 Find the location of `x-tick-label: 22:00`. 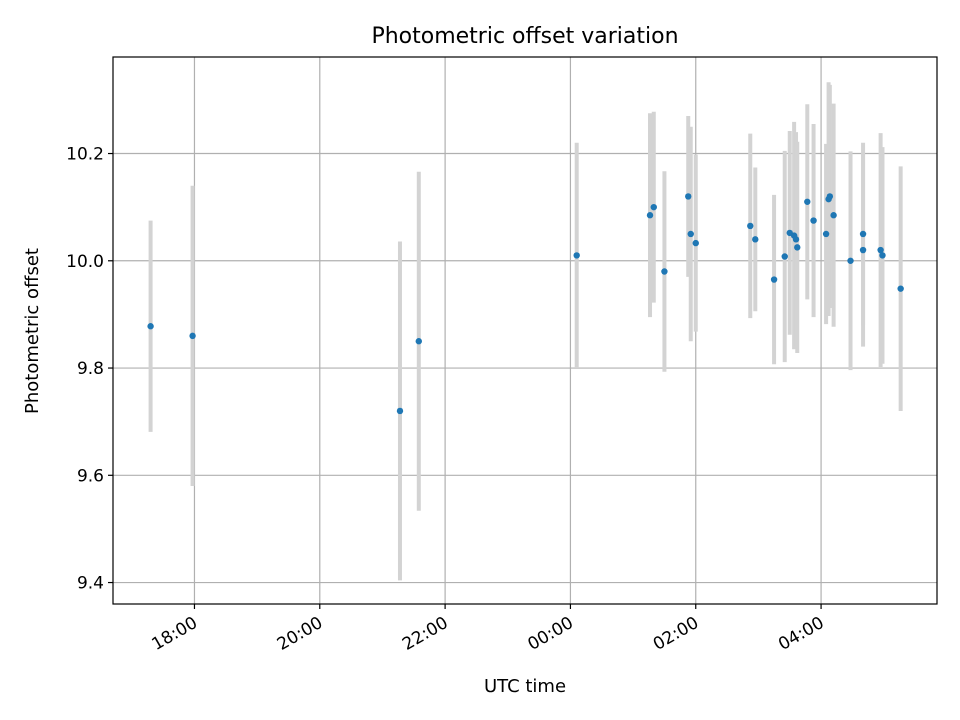

x-tick-label: 22:00 is located at coordinates (425, 634).